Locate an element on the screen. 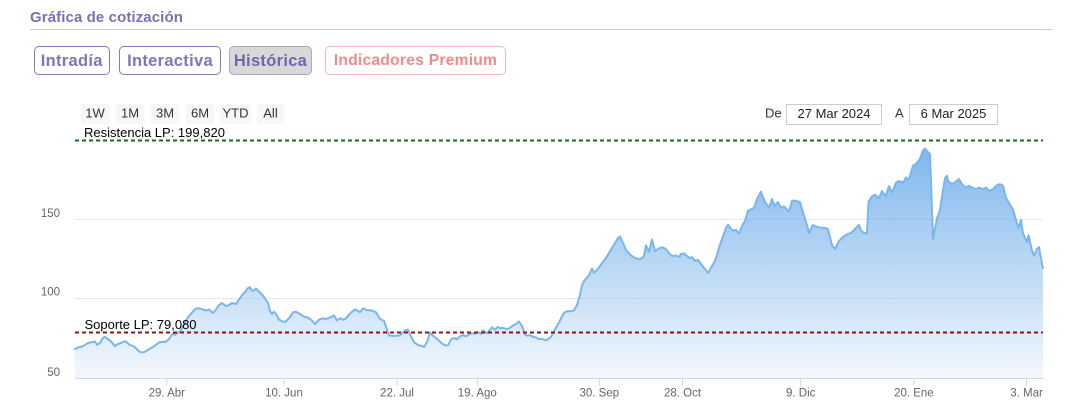 This screenshot has height=410, width=1087. svg-text: 1W is located at coordinates (95, 113).